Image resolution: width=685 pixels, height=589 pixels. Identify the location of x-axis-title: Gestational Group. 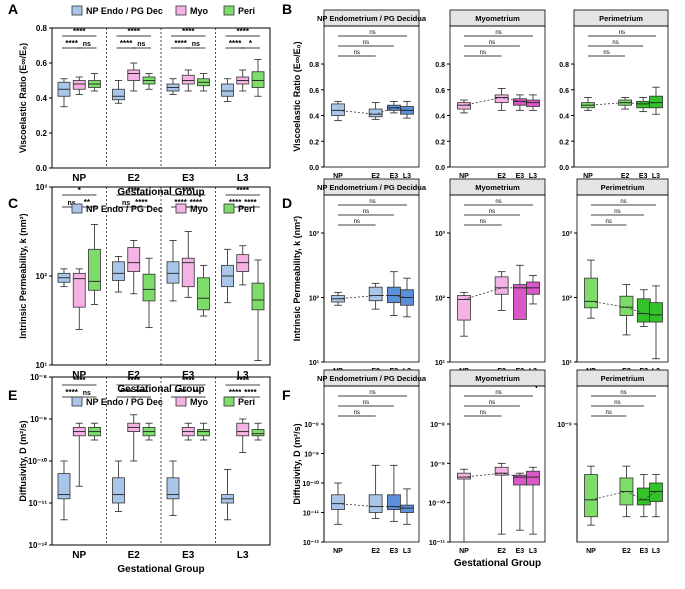
(160, 569).